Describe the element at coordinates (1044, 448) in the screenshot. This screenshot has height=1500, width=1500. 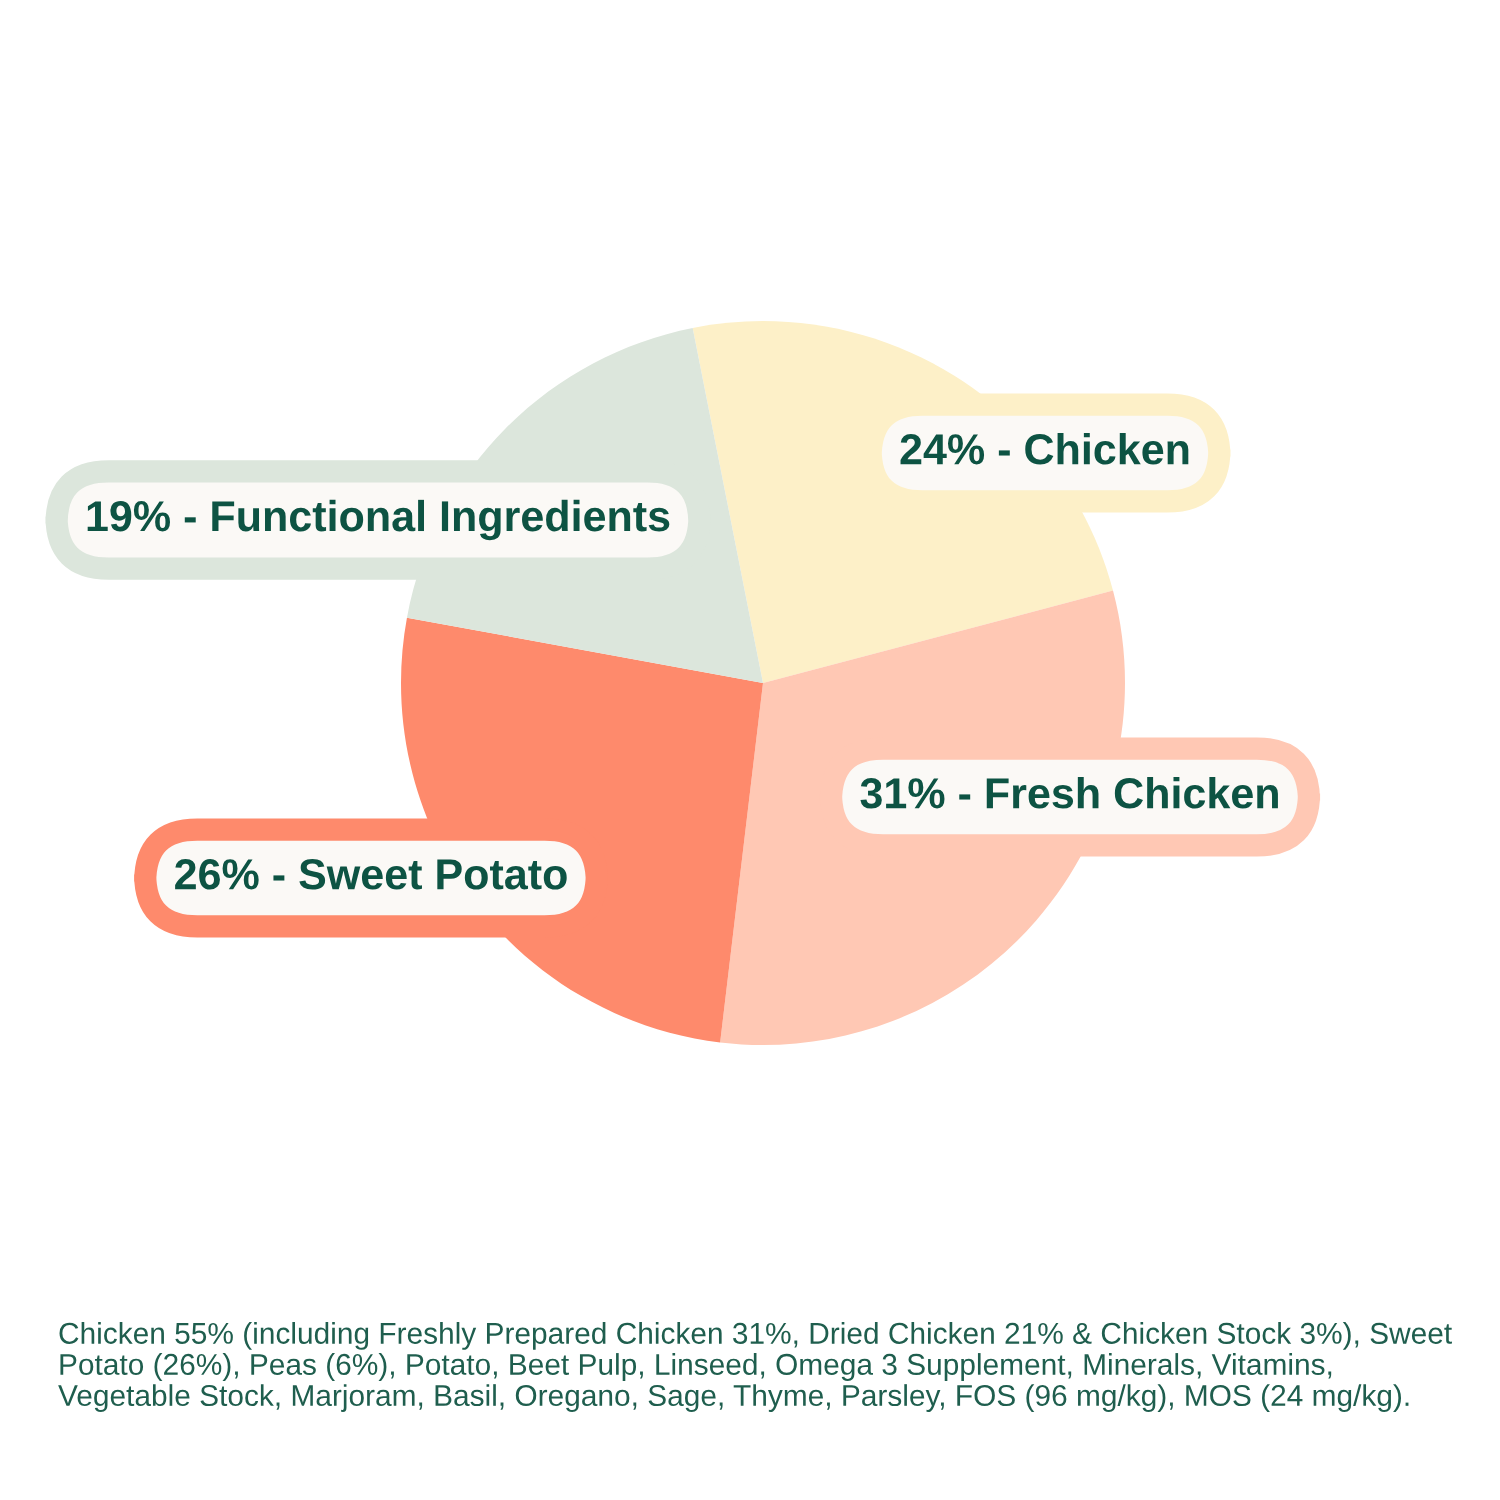
I see `slice-label: 24% - Chicken` at that location.